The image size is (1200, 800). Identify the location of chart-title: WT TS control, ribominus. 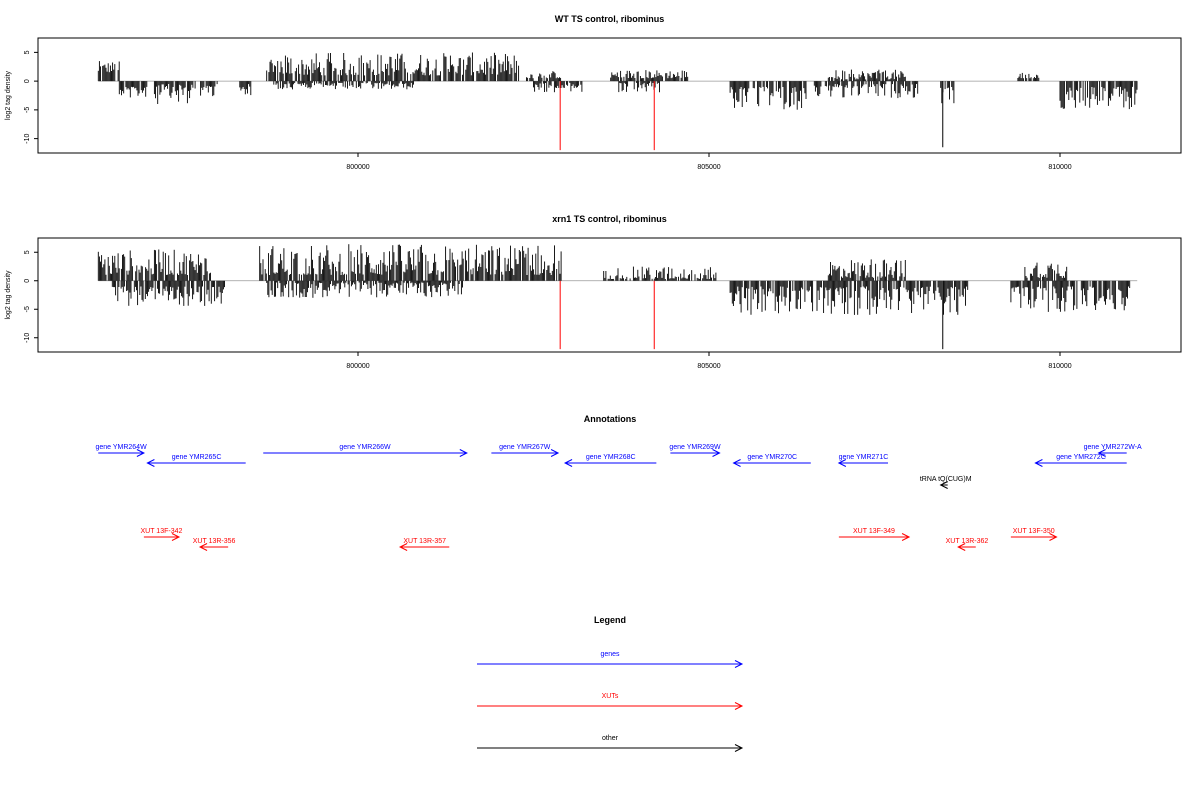
(610, 19).